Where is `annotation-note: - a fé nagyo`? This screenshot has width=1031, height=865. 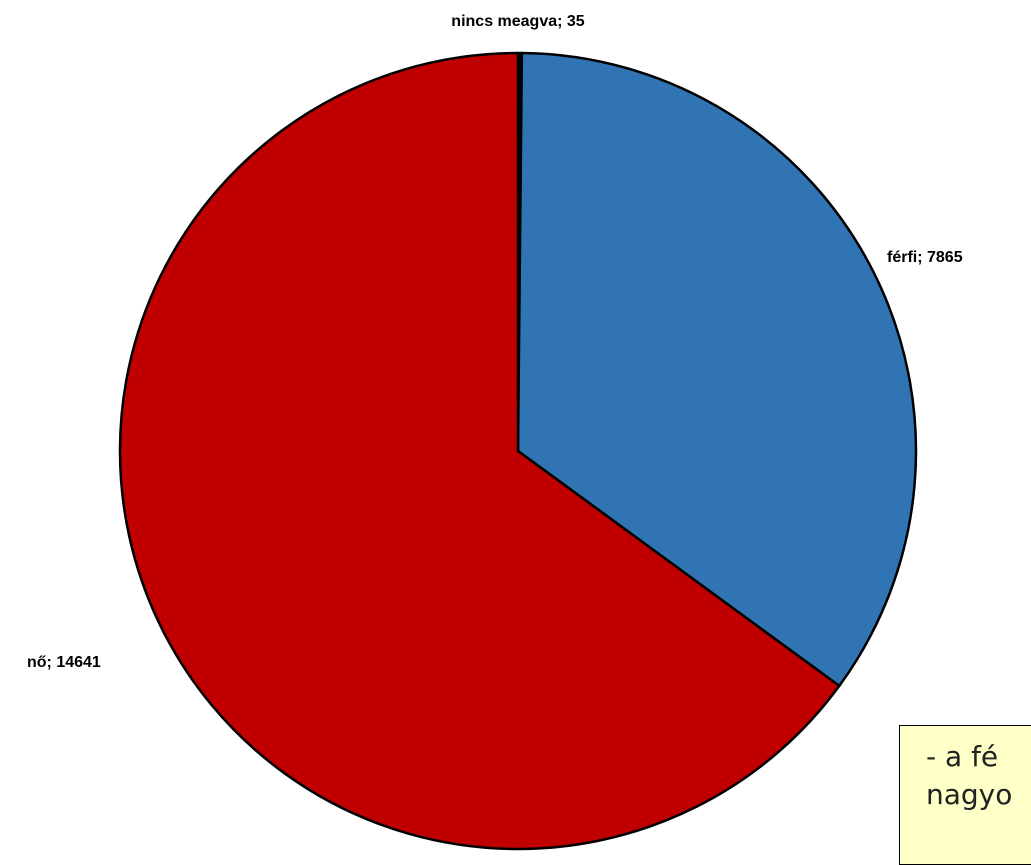
annotation-note: - a fé nagyo is located at coordinates (965, 795).